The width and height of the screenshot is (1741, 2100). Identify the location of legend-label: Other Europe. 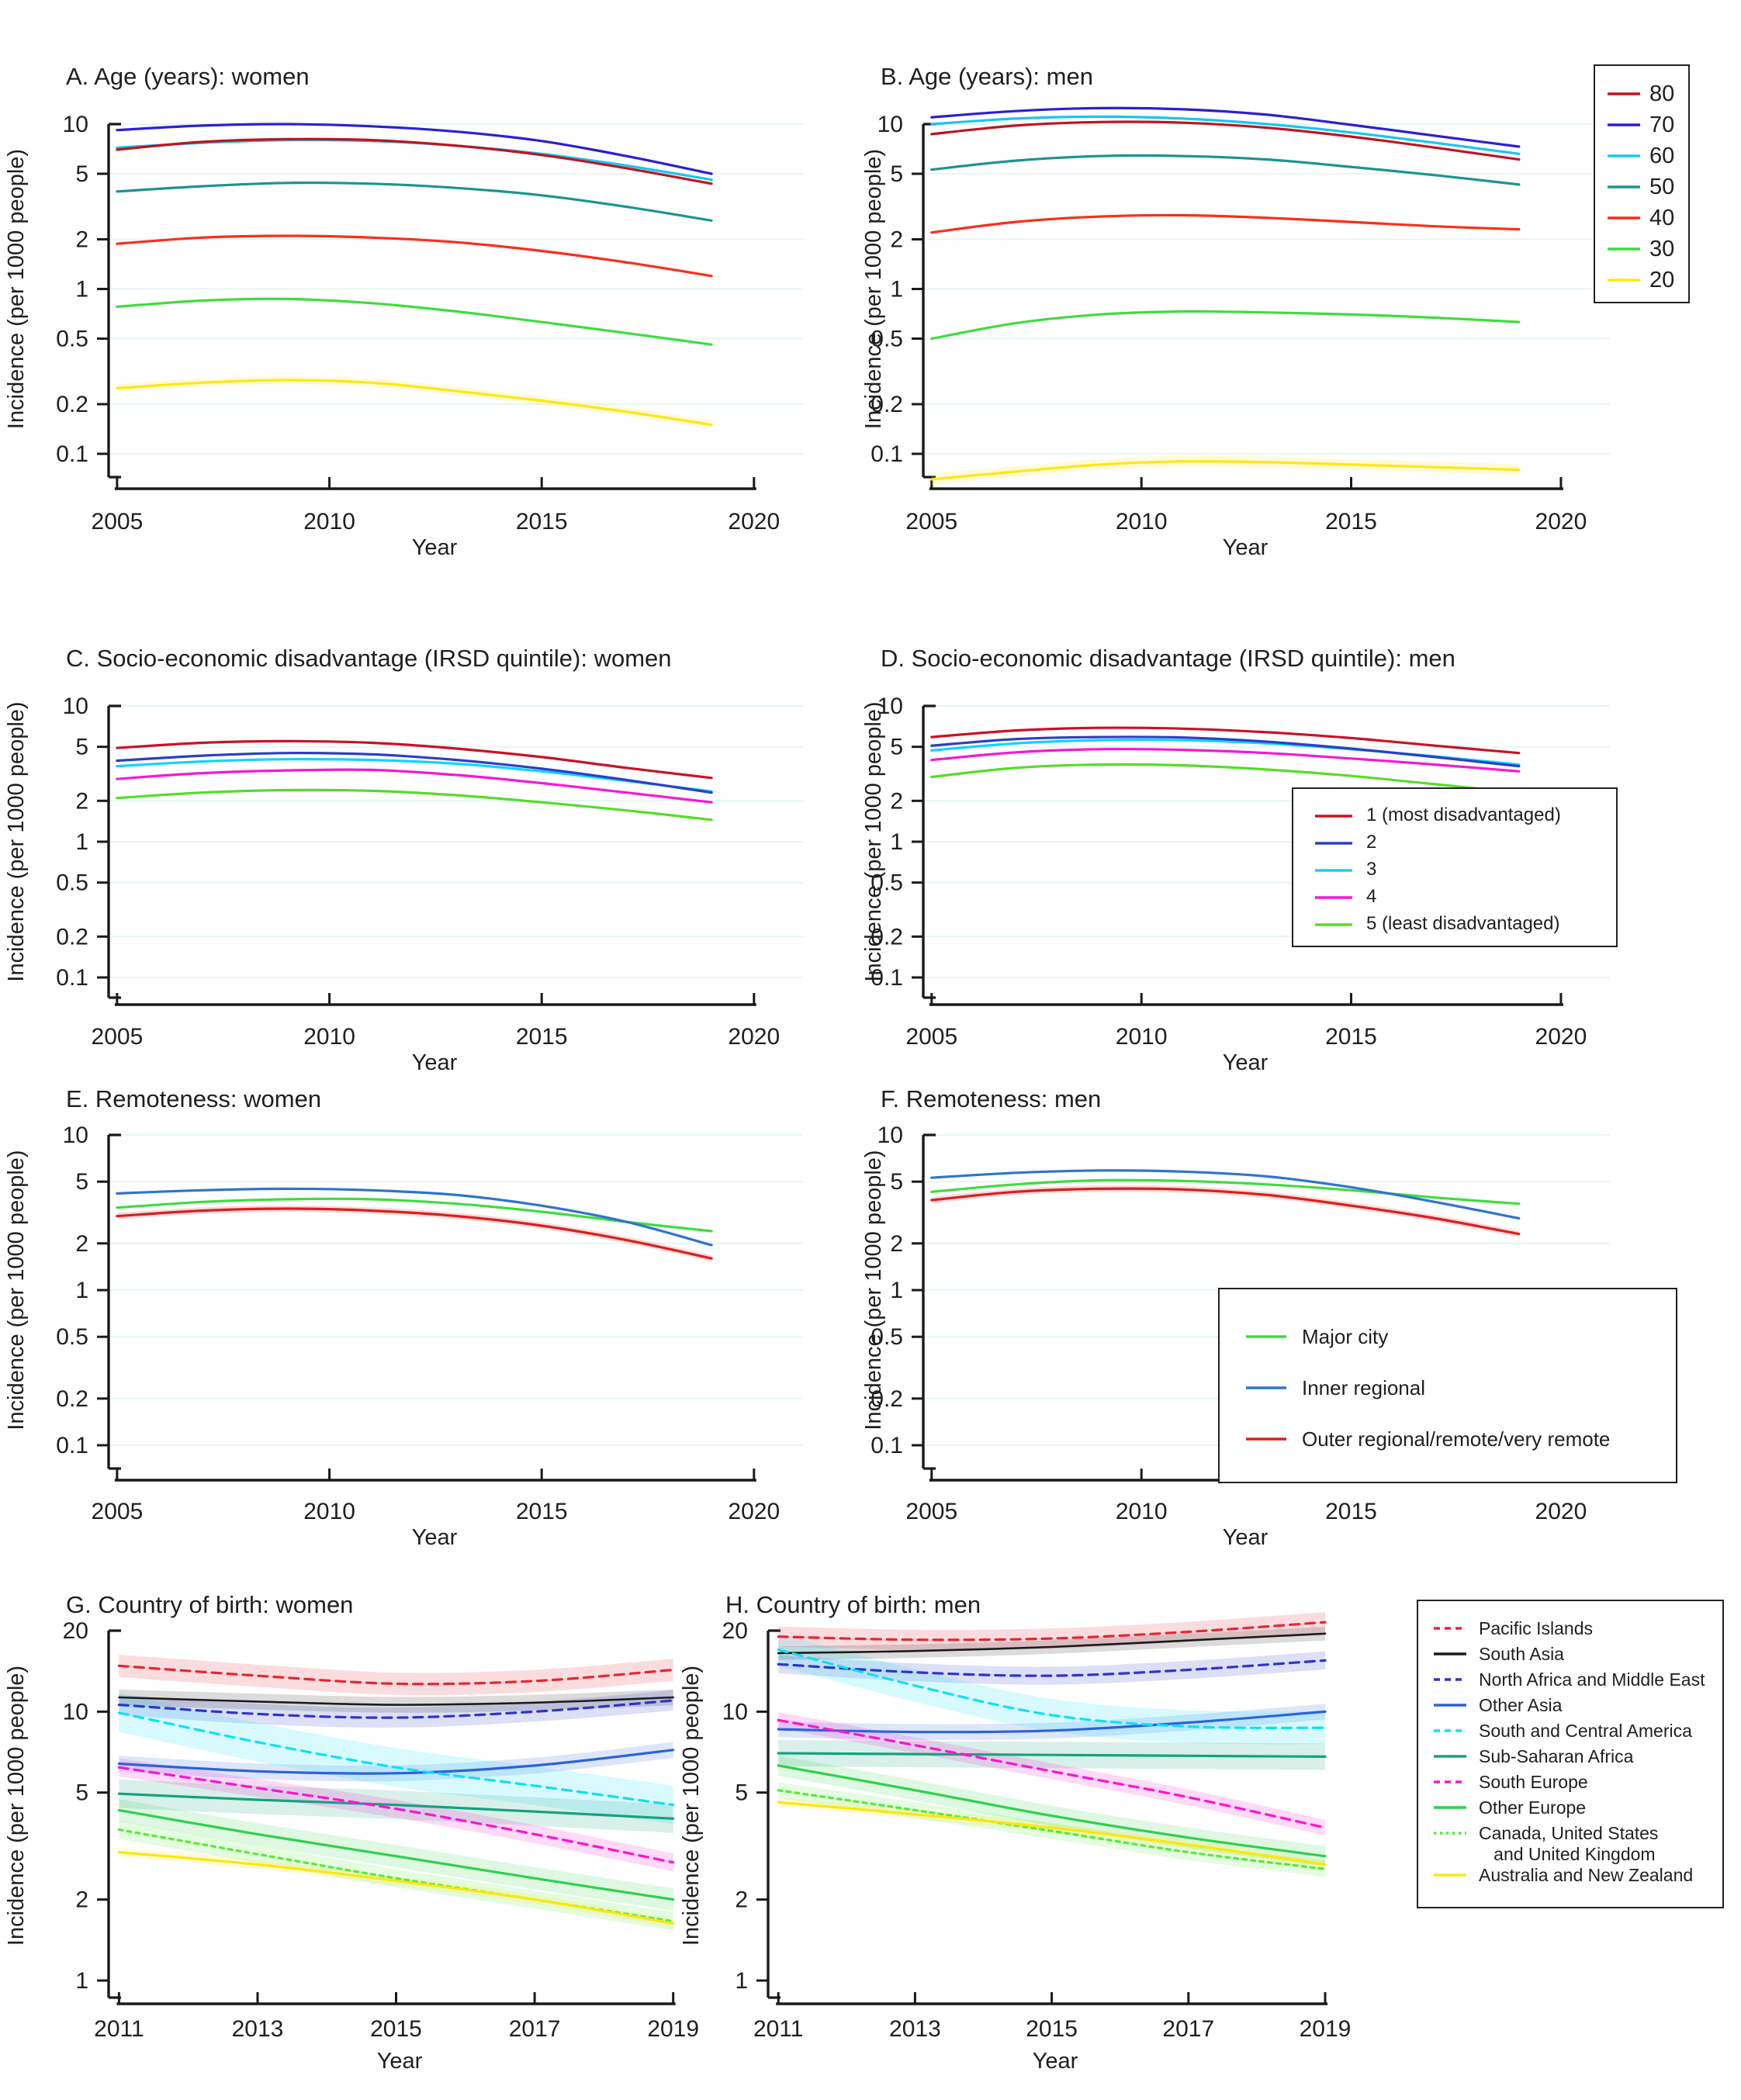
(1533, 1807).